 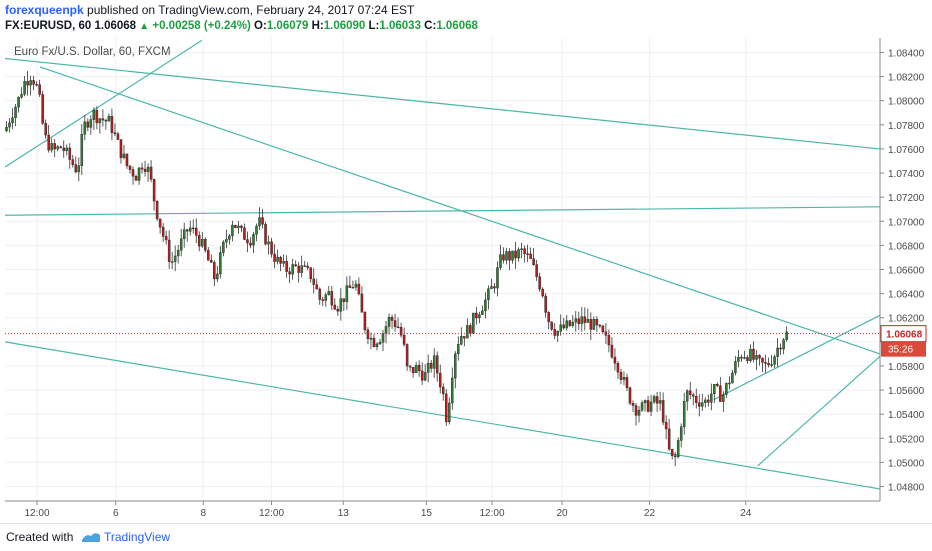 What do you see at coordinates (906, 295) in the screenshot?
I see `y-tick-label: 1.06400` at bounding box center [906, 295].